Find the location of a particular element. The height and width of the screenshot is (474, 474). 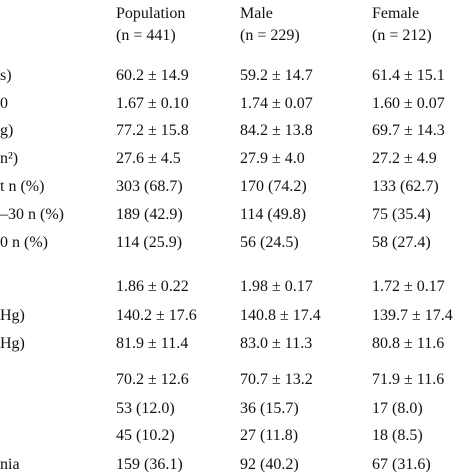

cell: 133 (62.7) is located at coordinates (405, 186).